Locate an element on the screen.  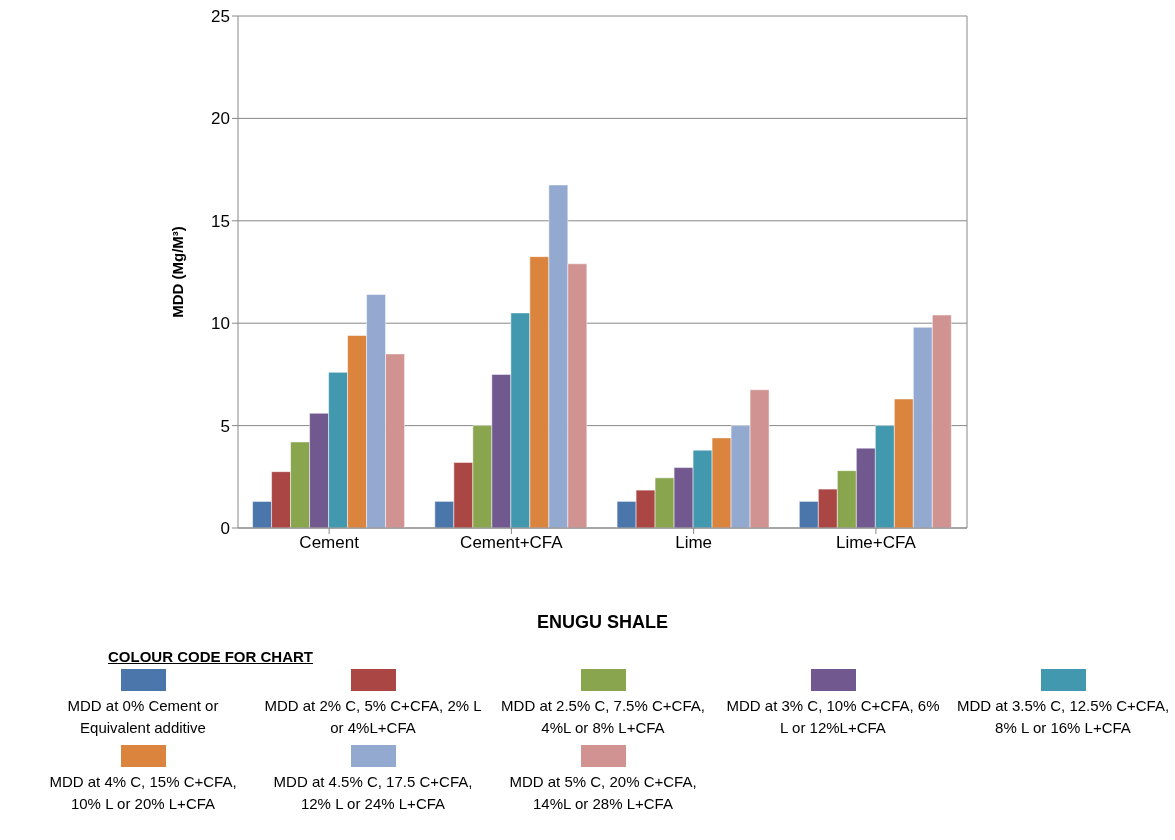
legend-label: MDD at 4% C, 15% C+CFA, 10% L or 20% L+CFA is located at coordinates (143, 793).